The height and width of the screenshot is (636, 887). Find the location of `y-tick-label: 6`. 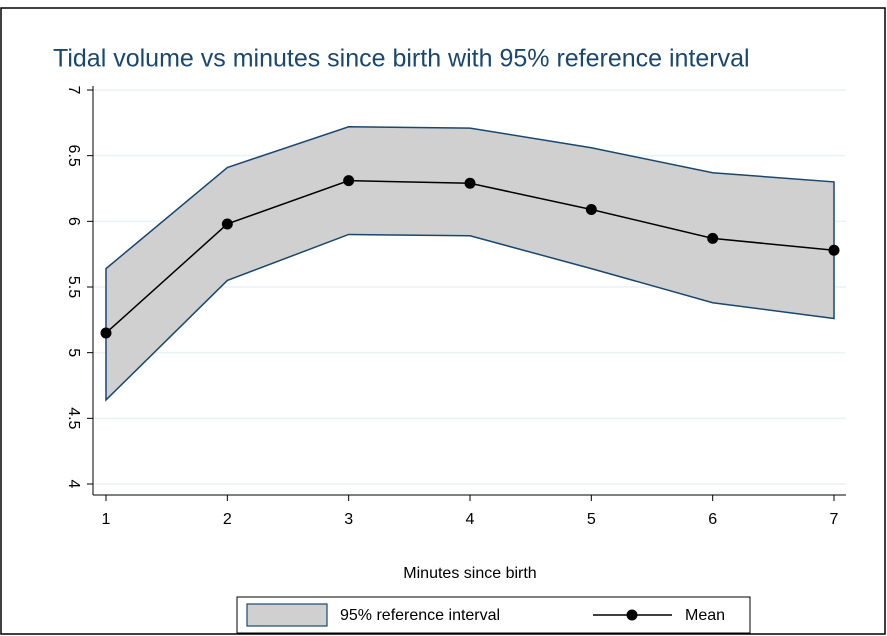

y-tick-label: 6 is located at coordinates (73, 221).